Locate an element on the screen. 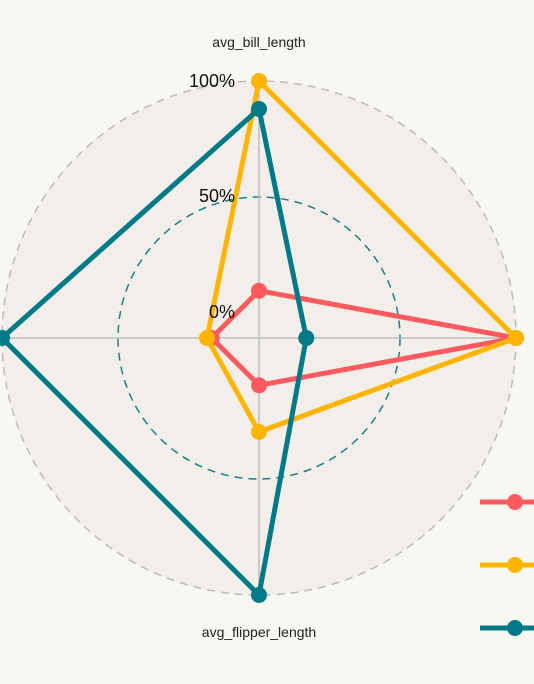  tick-label-0: 0% is located at coordinates (222, 312).